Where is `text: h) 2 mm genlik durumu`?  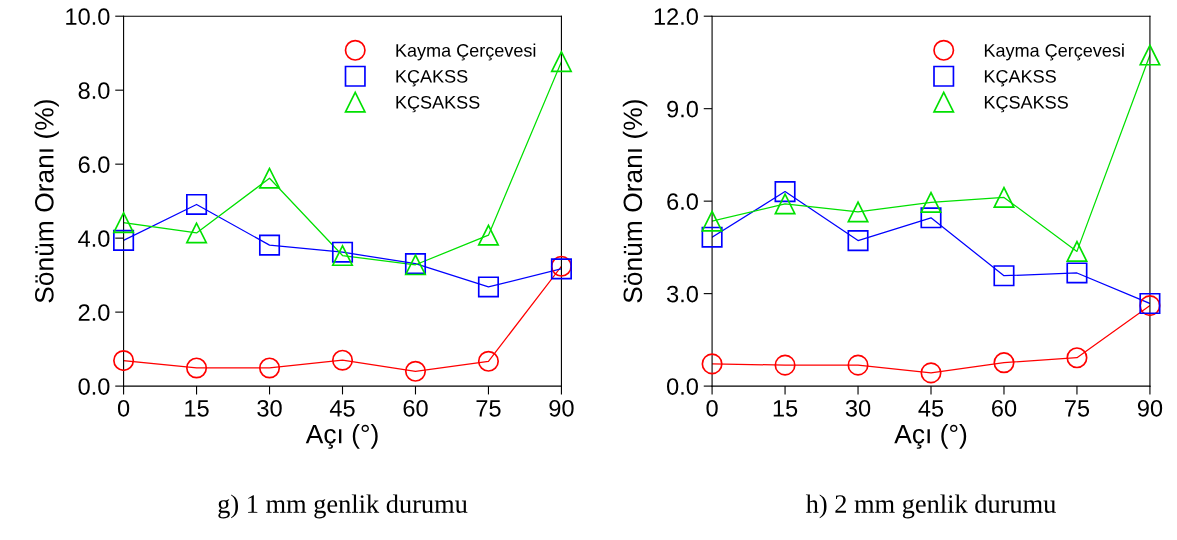 text: h) 2 mm genlik durumu is located at coordinates (930, 506).